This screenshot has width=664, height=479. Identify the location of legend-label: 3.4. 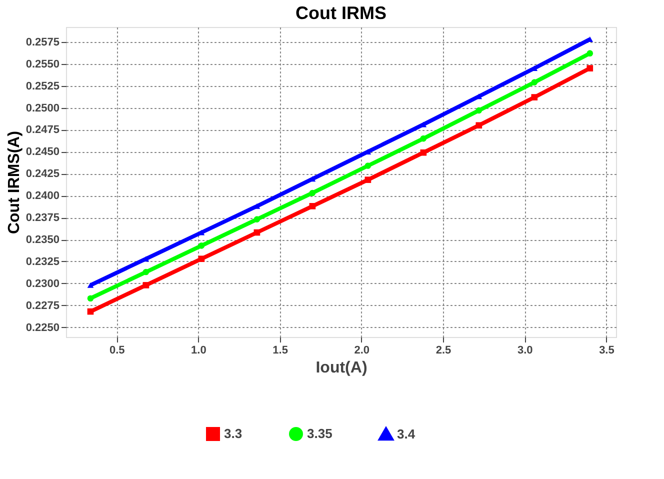
(406, 434).